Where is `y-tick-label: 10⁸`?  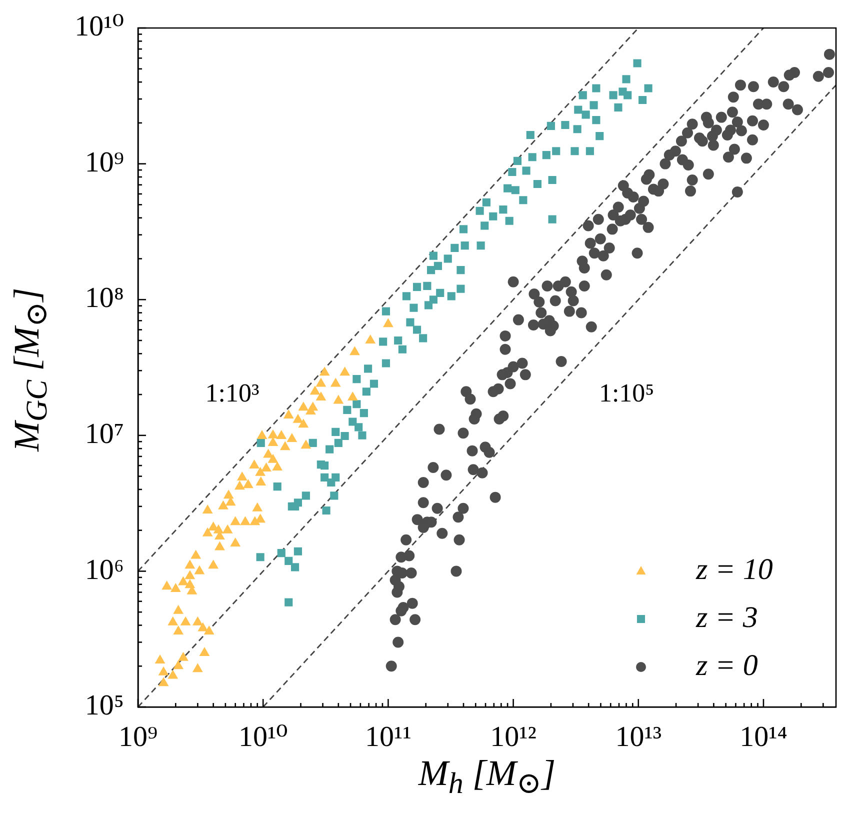 y-tick-label: 10⁸ is located at coordinates (104, 298).